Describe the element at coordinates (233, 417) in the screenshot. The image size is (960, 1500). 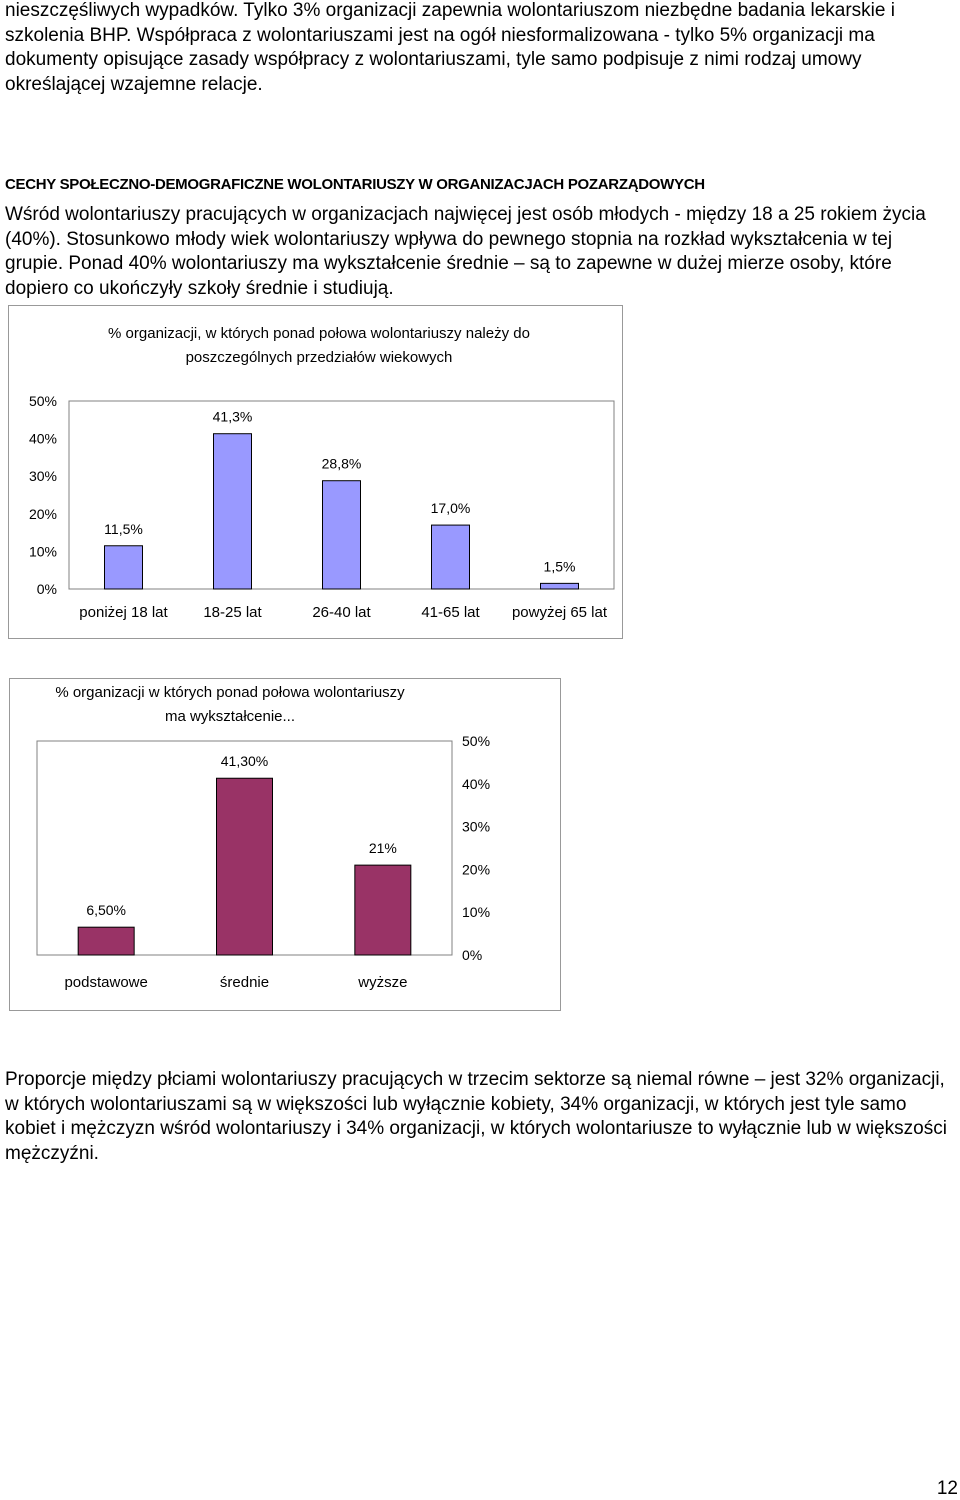
I see `bar-value-label: 41,3%` at that location.